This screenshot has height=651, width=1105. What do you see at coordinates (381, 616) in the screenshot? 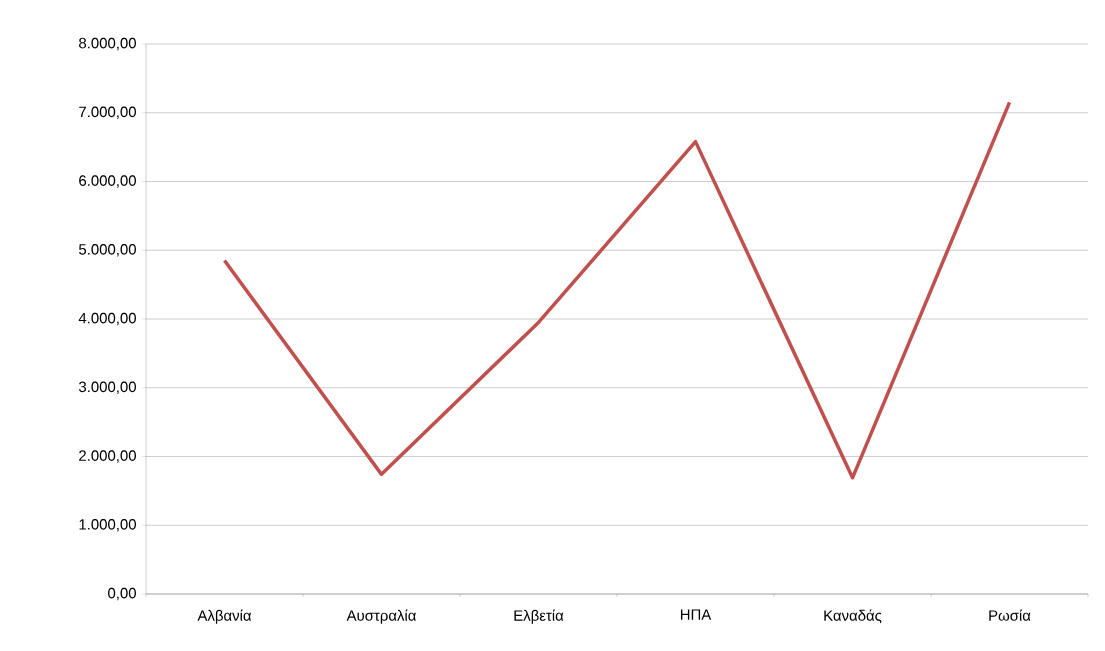
I see `x-tick-label: Αυστραλία` at bounding box center [381, 616].